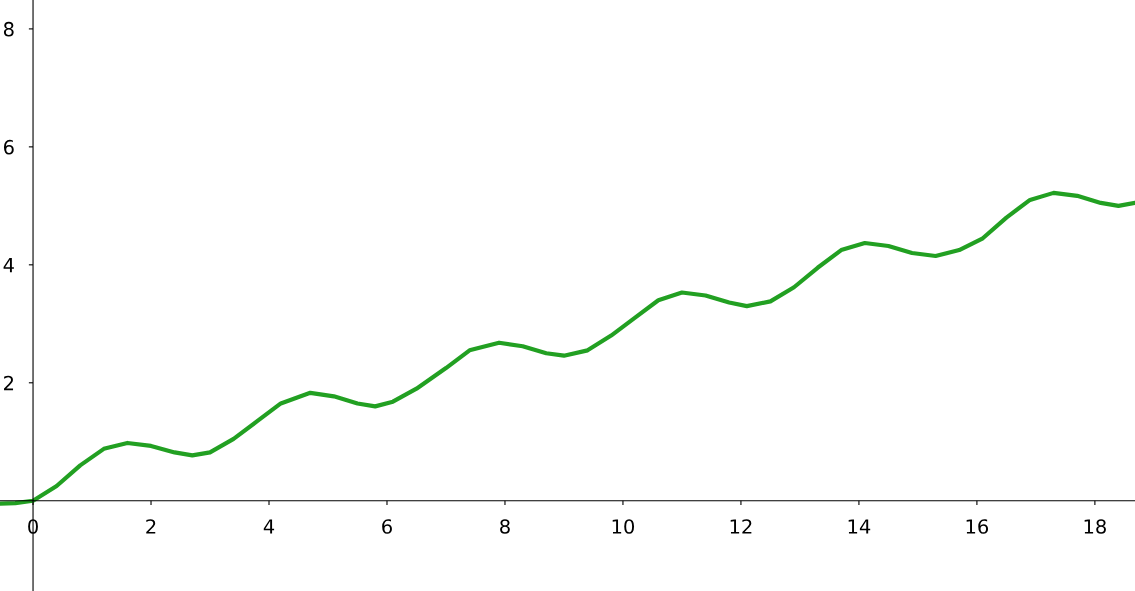 The image size is (1135, 591). I want to click on x-tick-label: 12, so click(741, 526).